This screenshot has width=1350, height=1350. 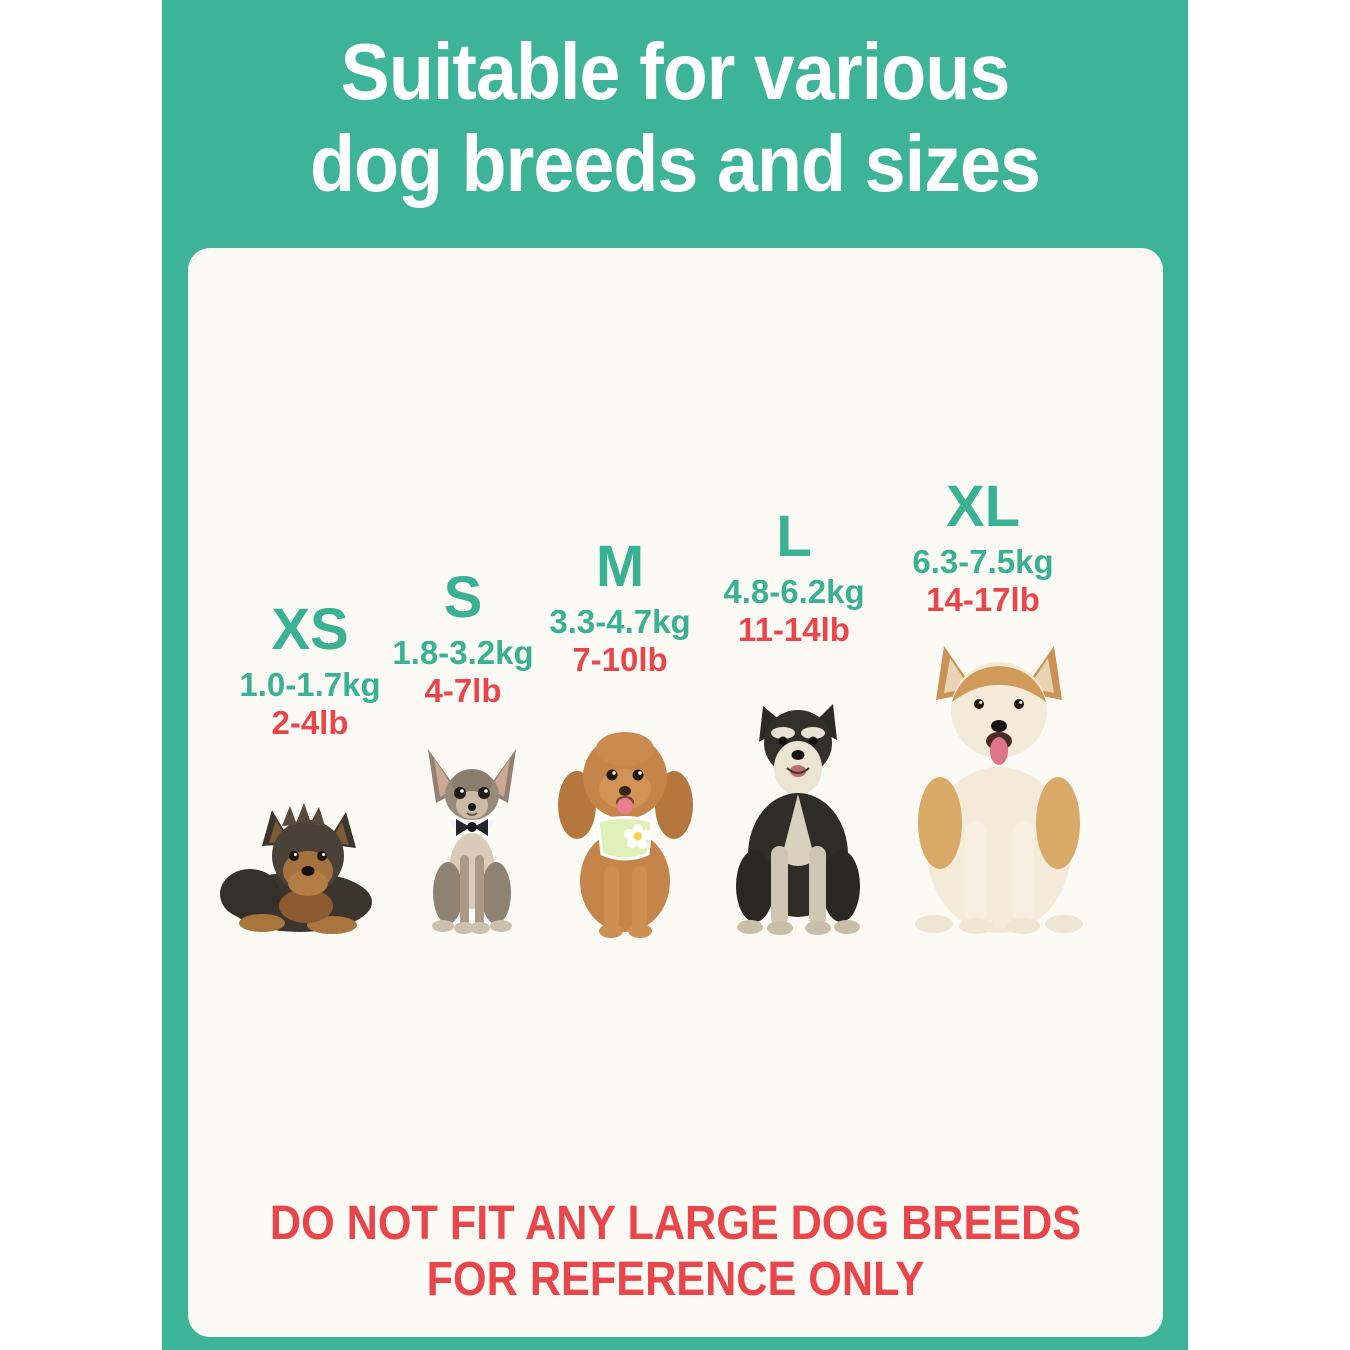 I want to click on warning-line-1: DO NOT FIT ANY LARGE DOG BREEDS, so click(x=675, y=1223).